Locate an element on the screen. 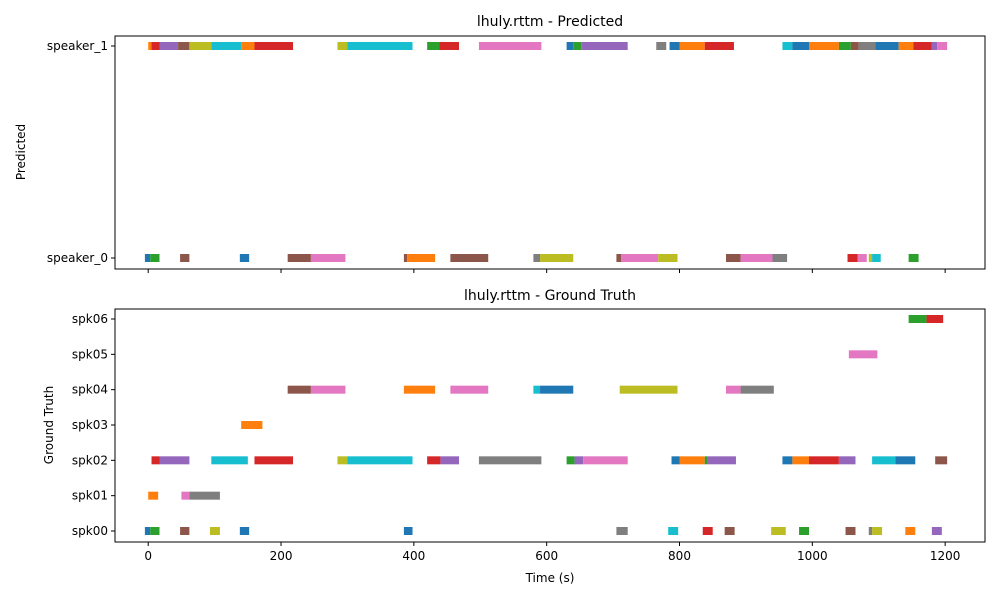  predicted-ylabel: Predicted is located at coordinates (21, 152).